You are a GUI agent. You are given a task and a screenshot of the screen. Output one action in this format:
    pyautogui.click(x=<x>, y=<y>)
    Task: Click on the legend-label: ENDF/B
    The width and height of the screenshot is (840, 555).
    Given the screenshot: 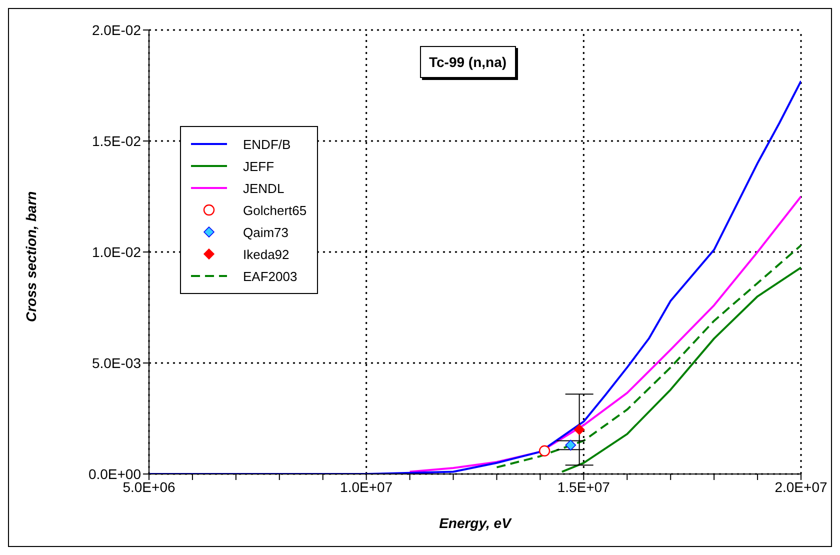 What is the action you would take?
    pyautogui.click(x=267, y=144)
    